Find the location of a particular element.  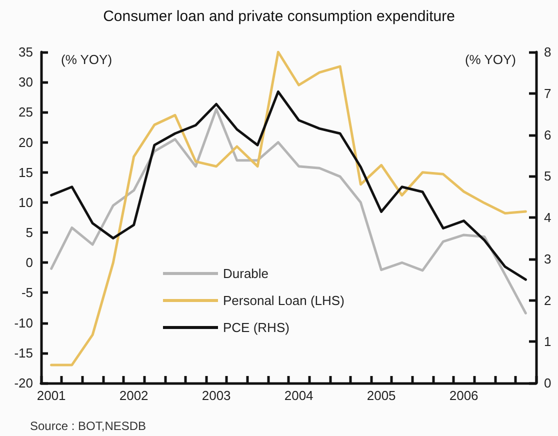

x-tick-label: 2004 is located at coordinates (299, 395).